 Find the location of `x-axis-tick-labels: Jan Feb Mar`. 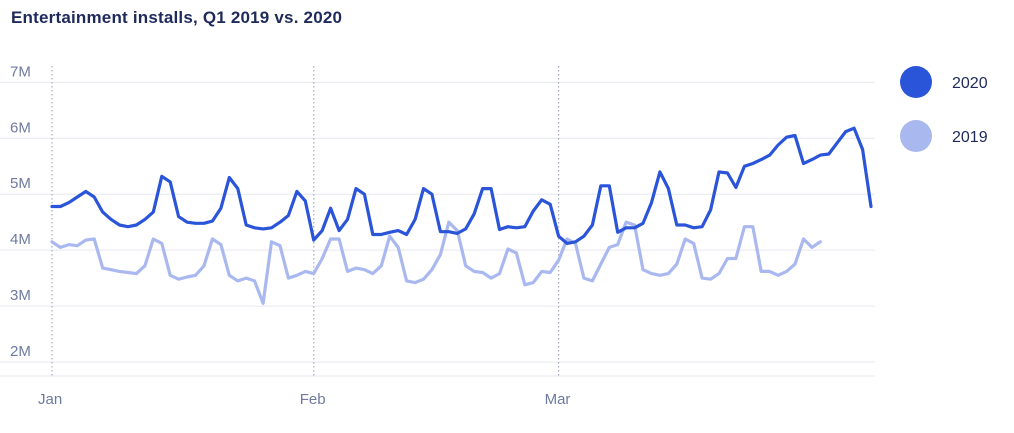

x-axis-tick-labels: Jan Feb Mar is located at coordinates (304, 399).